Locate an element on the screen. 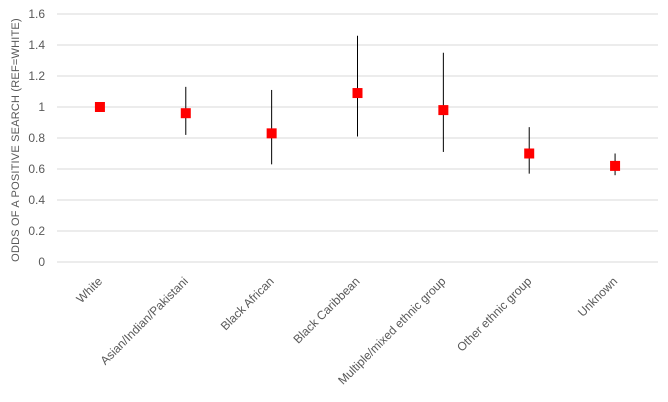 The height and width of the screenshot is (402, 668). y-tick-label: 0.4 is located at coordinates (36, 200).